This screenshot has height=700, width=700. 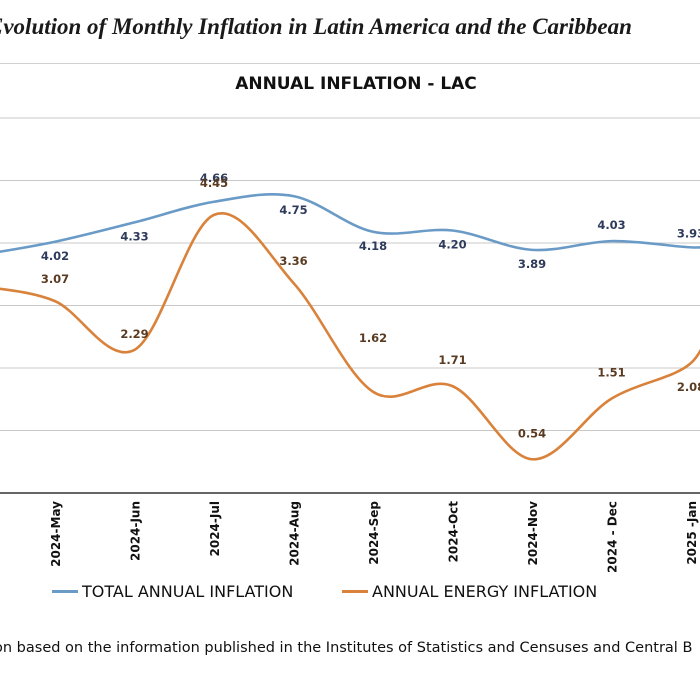 I want to click on data-label: 2.29, so click(x=134, y=334).